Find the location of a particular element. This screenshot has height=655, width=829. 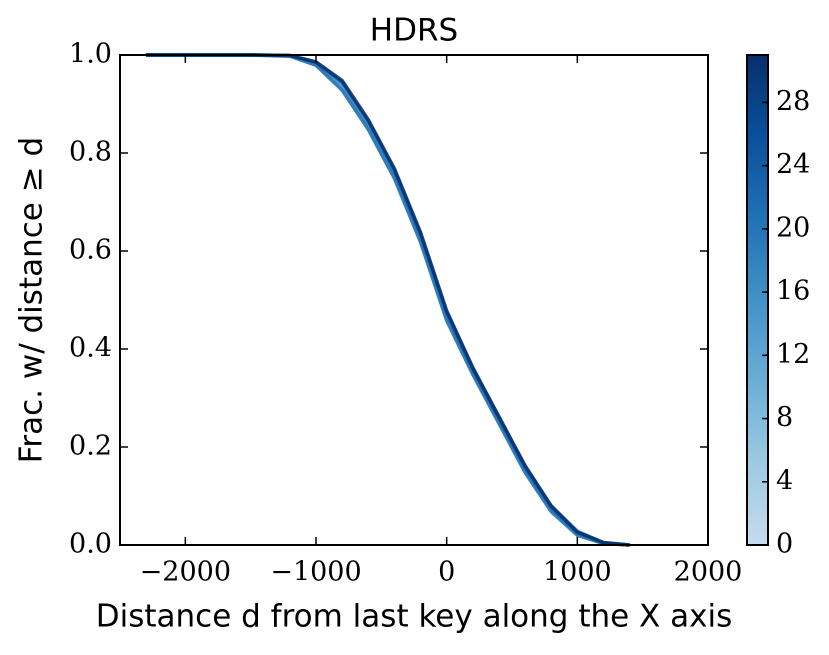

colorbar-tick-label: 4 is located at coordinates (784, 480).